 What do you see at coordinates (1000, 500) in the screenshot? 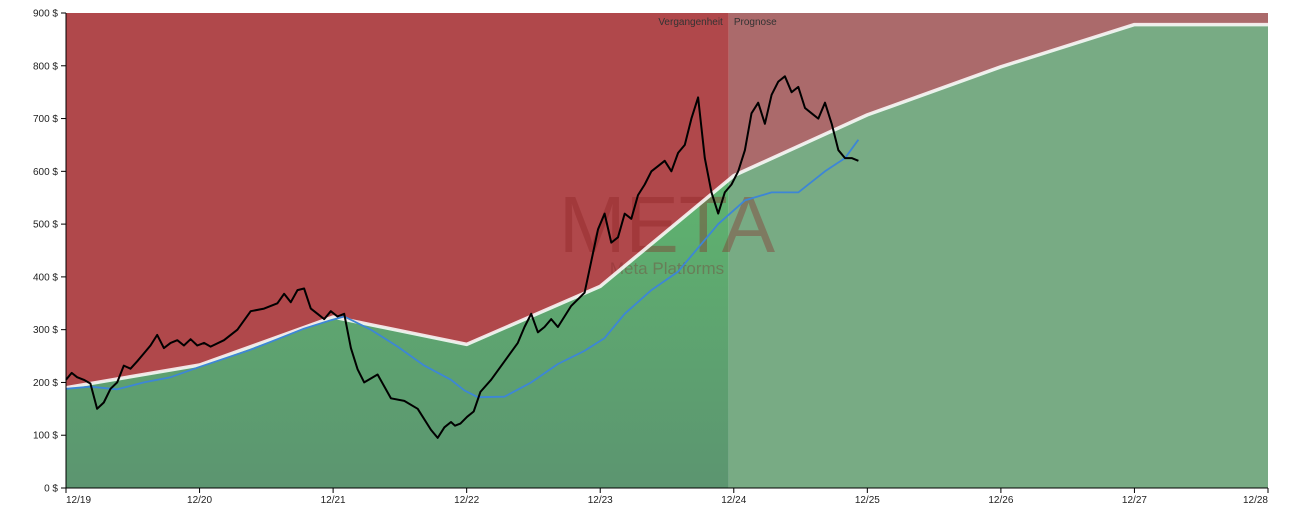
I see `x-tick-label: 12/26` at bounding box center [1000, 500].